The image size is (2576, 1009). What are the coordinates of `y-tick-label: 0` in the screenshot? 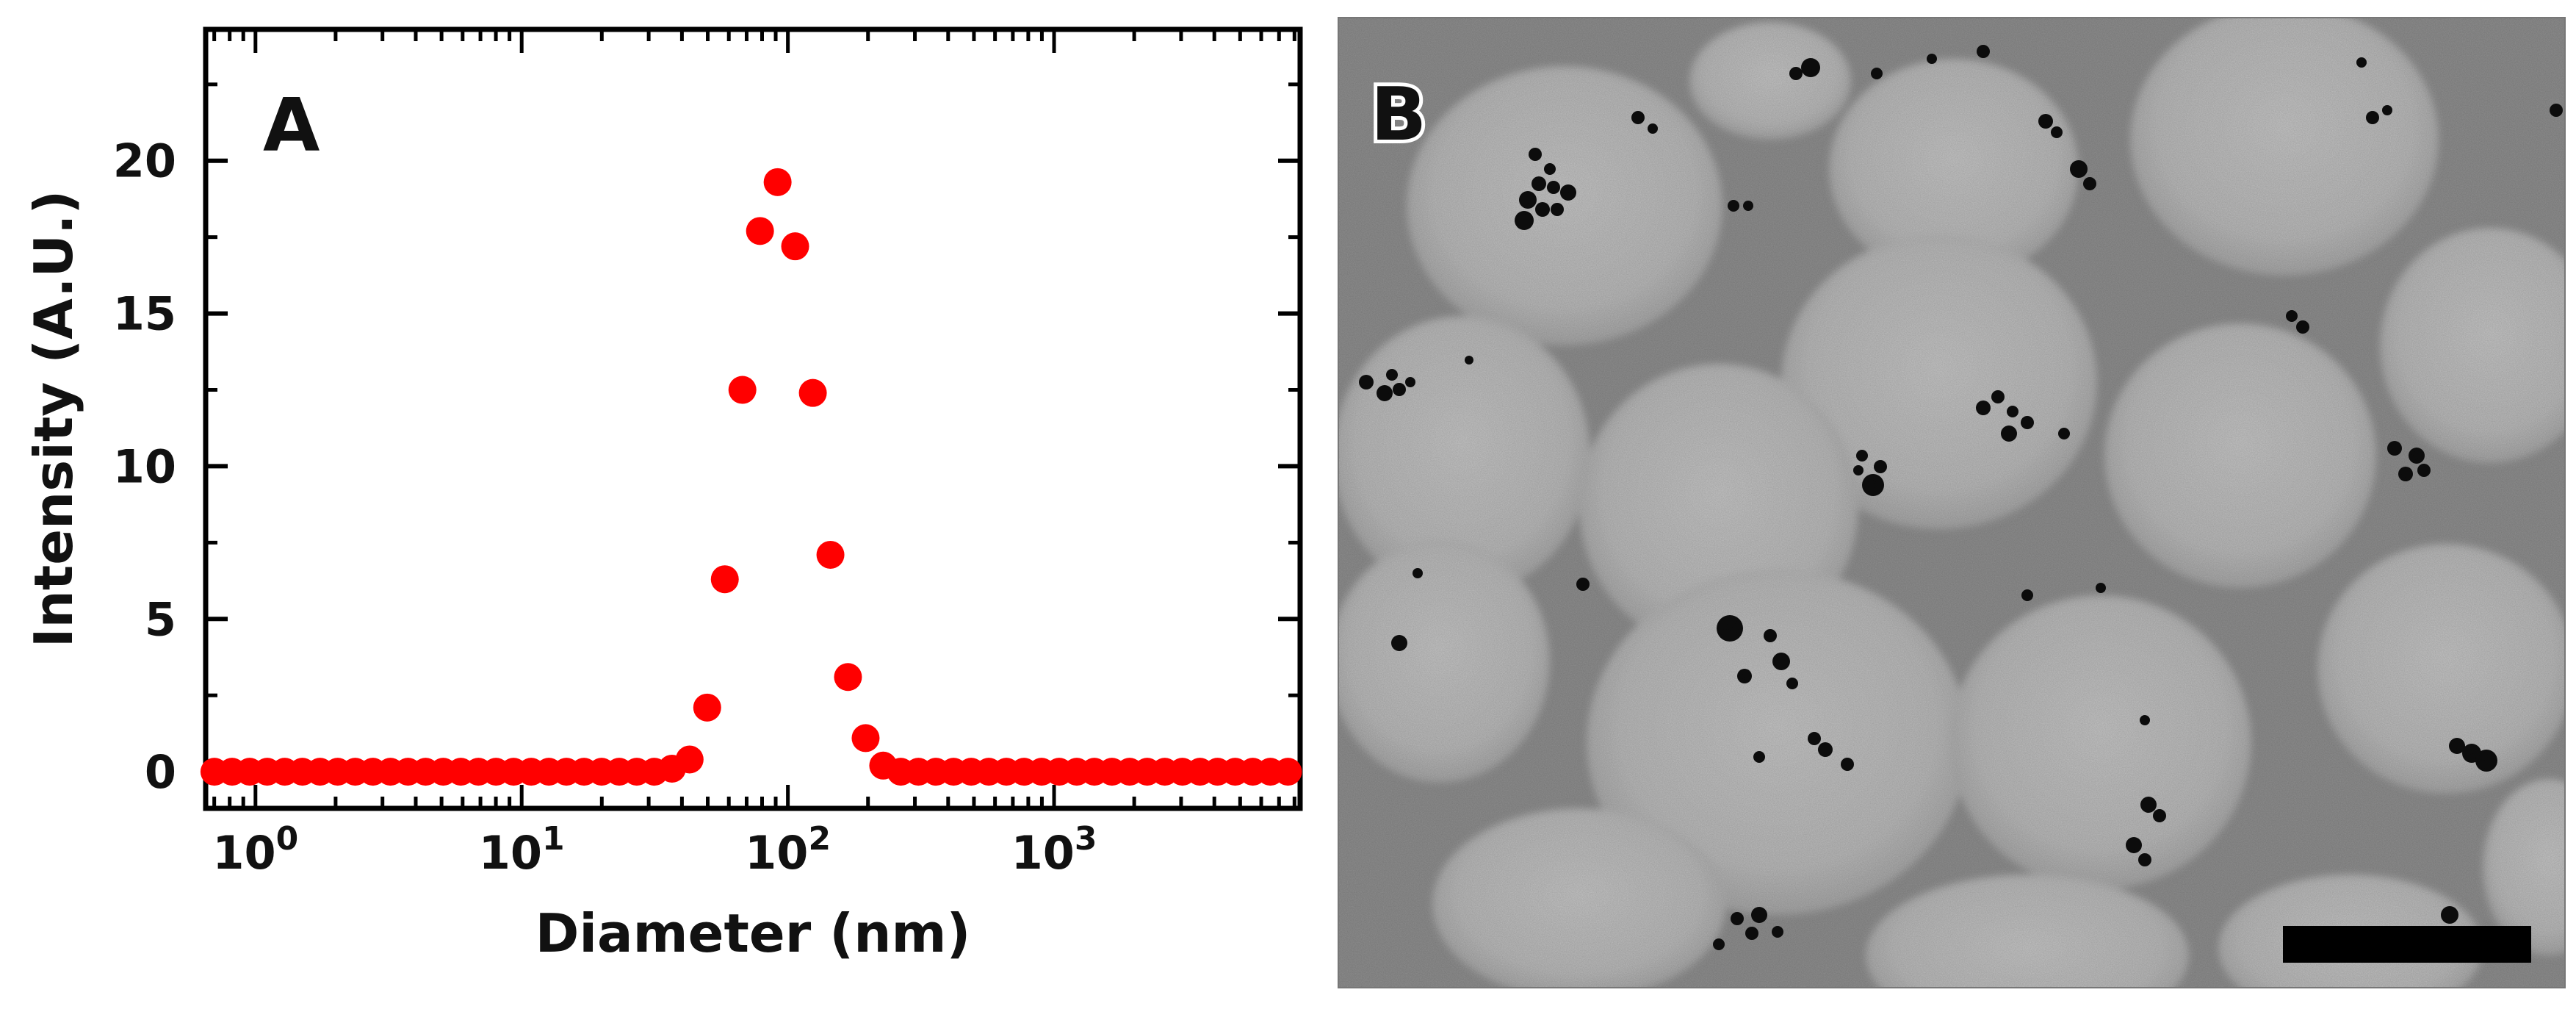 It's located at (160, 772).